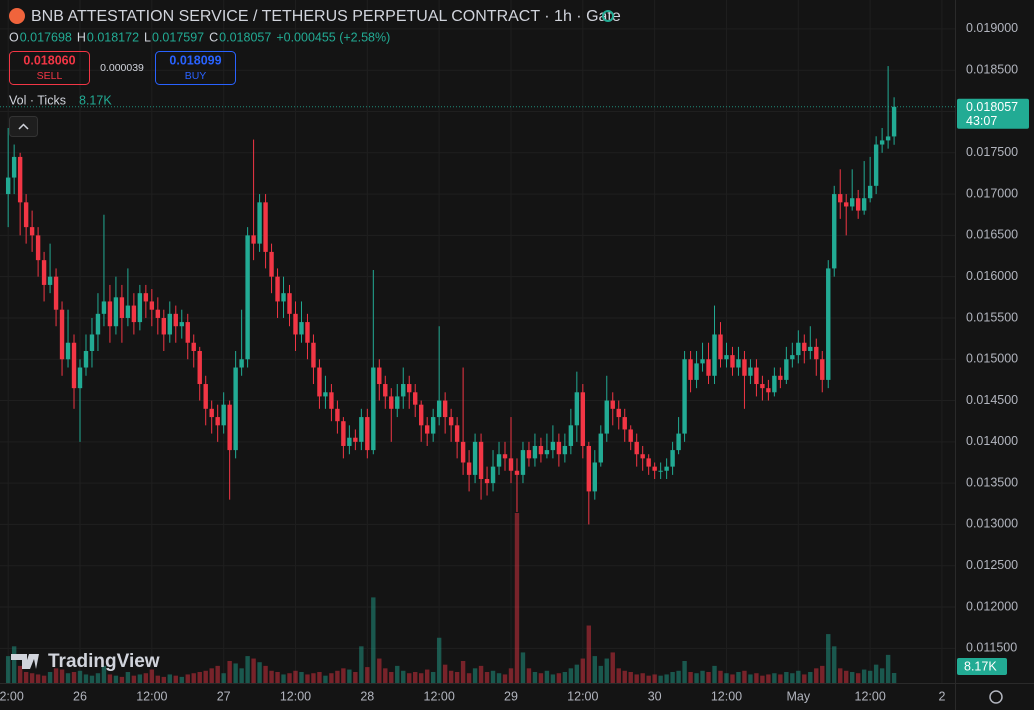  Describe the element at coordinates (992, 524) in the screenshot. I see `y-tick-label: 0.013000` at that location.